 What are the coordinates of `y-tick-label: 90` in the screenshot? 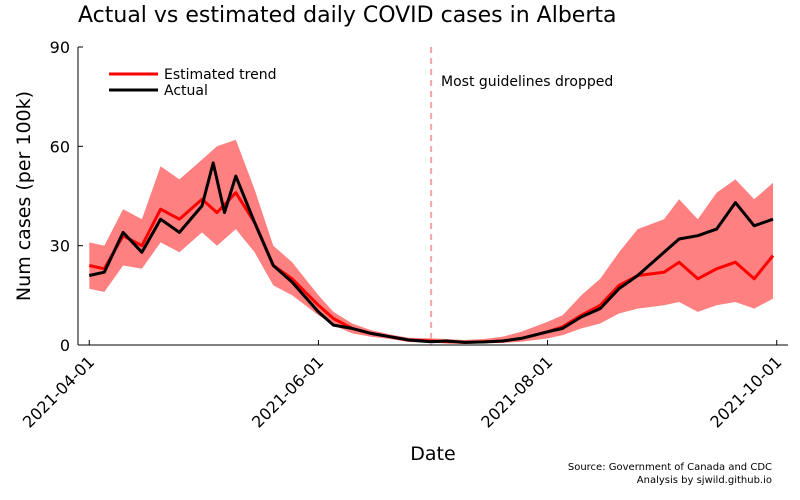 It's located at (60, 47).